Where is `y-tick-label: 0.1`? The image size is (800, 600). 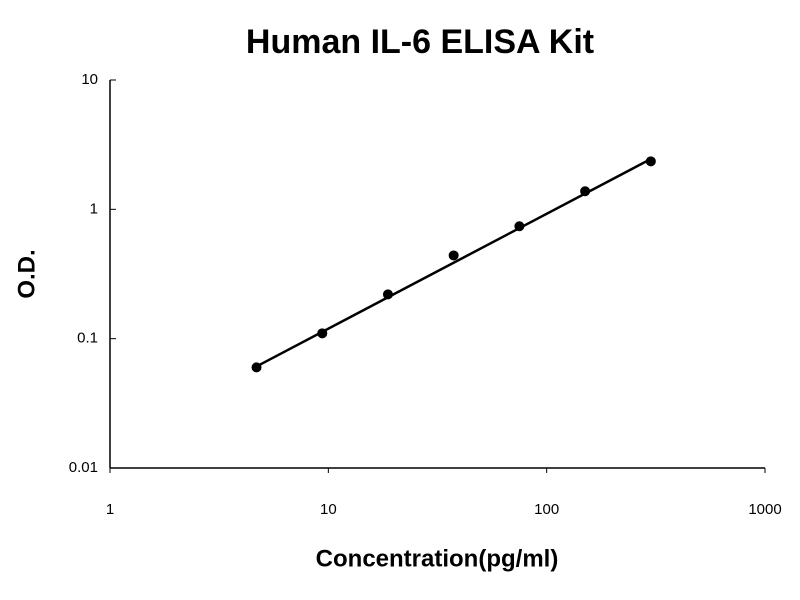
y-tick-label: 0.1 is located at coordinates (87, 338).